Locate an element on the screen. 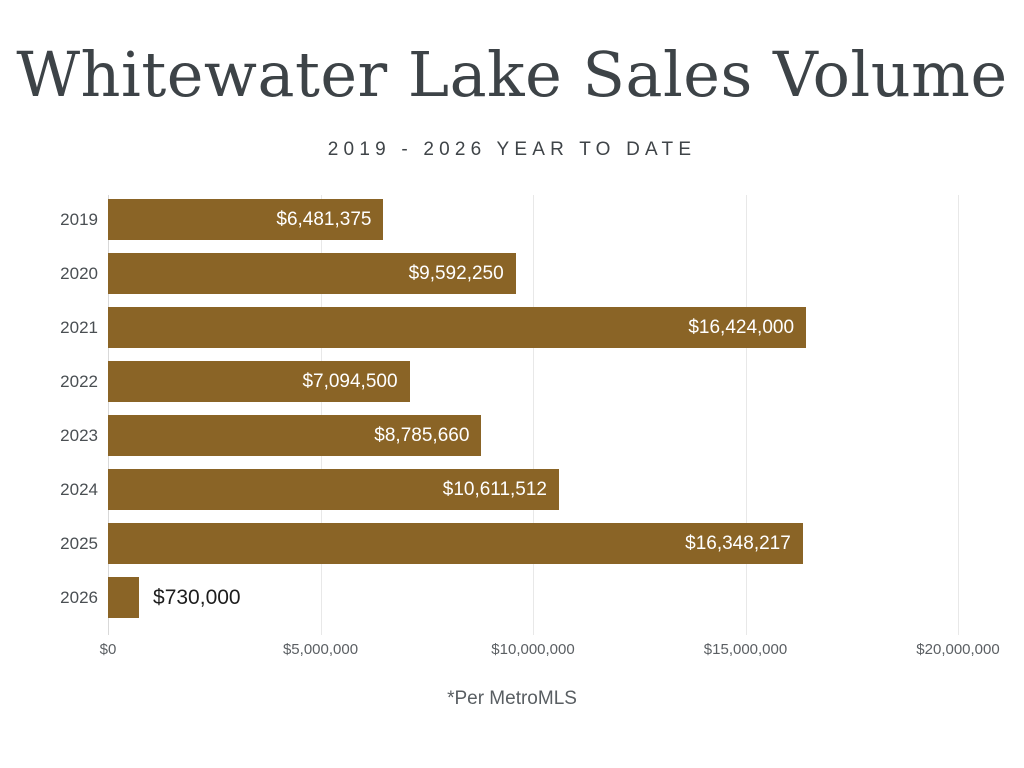 The image size is (1024, 768). bar-row: 2026 $730,000 is located at coordinates (509, 597).